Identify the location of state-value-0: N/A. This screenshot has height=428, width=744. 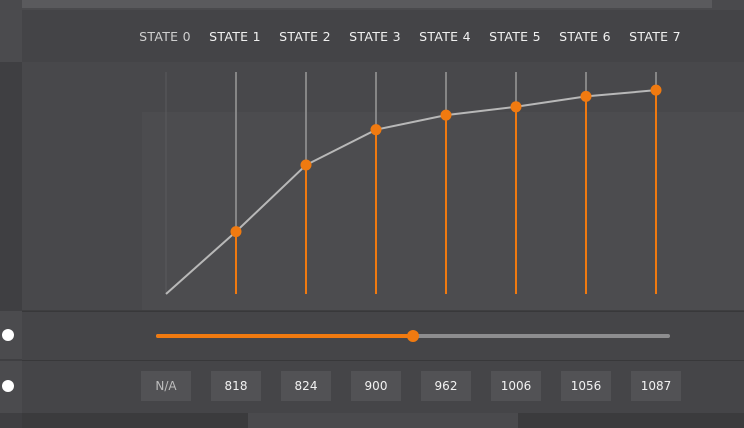
(166, 386).